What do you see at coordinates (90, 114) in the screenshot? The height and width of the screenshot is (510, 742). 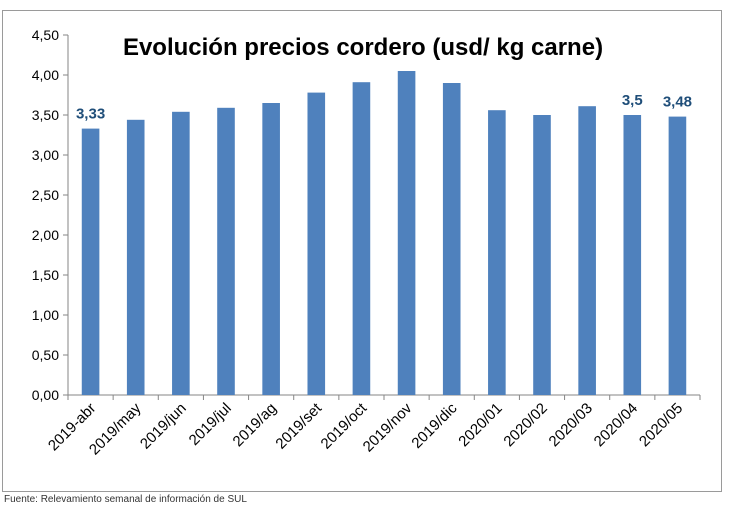 I see `data-label: 3,33` at bounding box center [90, 114].